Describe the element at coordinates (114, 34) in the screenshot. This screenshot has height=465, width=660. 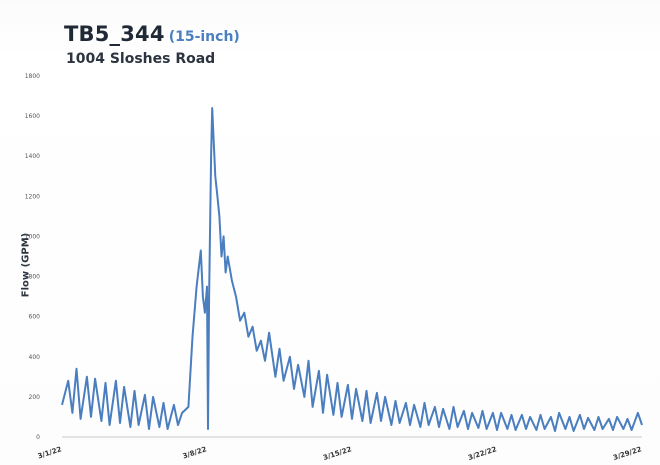
I see `chart-title-main: TB5_344` at that location.